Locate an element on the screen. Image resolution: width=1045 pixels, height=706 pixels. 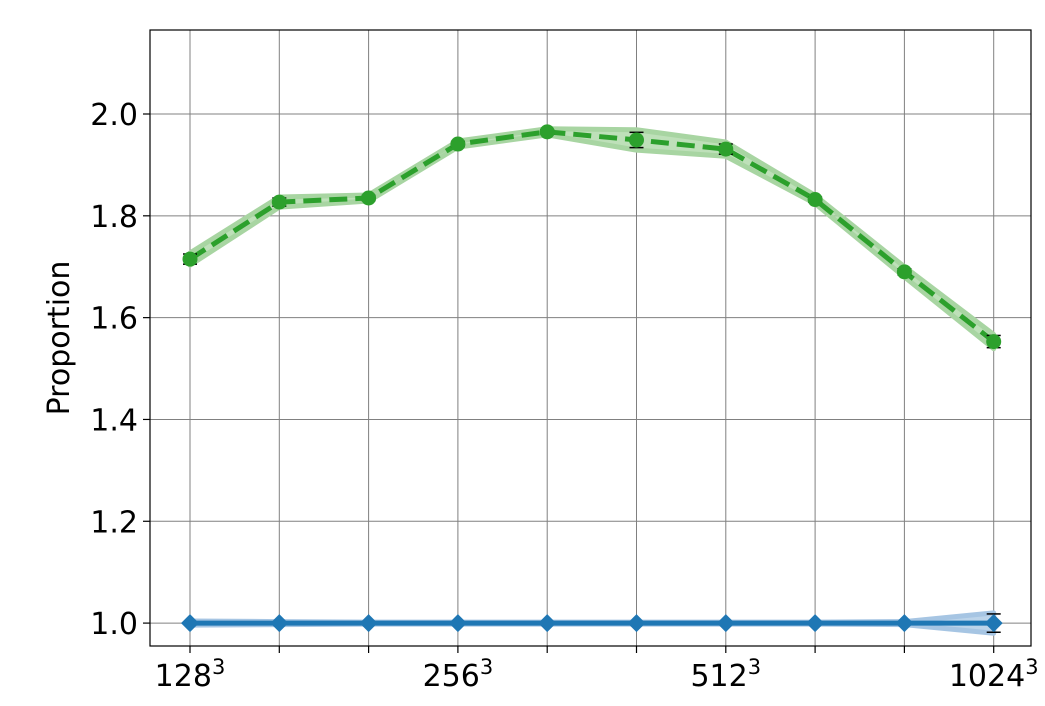
x-tick-label: 5123 is located at coordinates (725, 674).